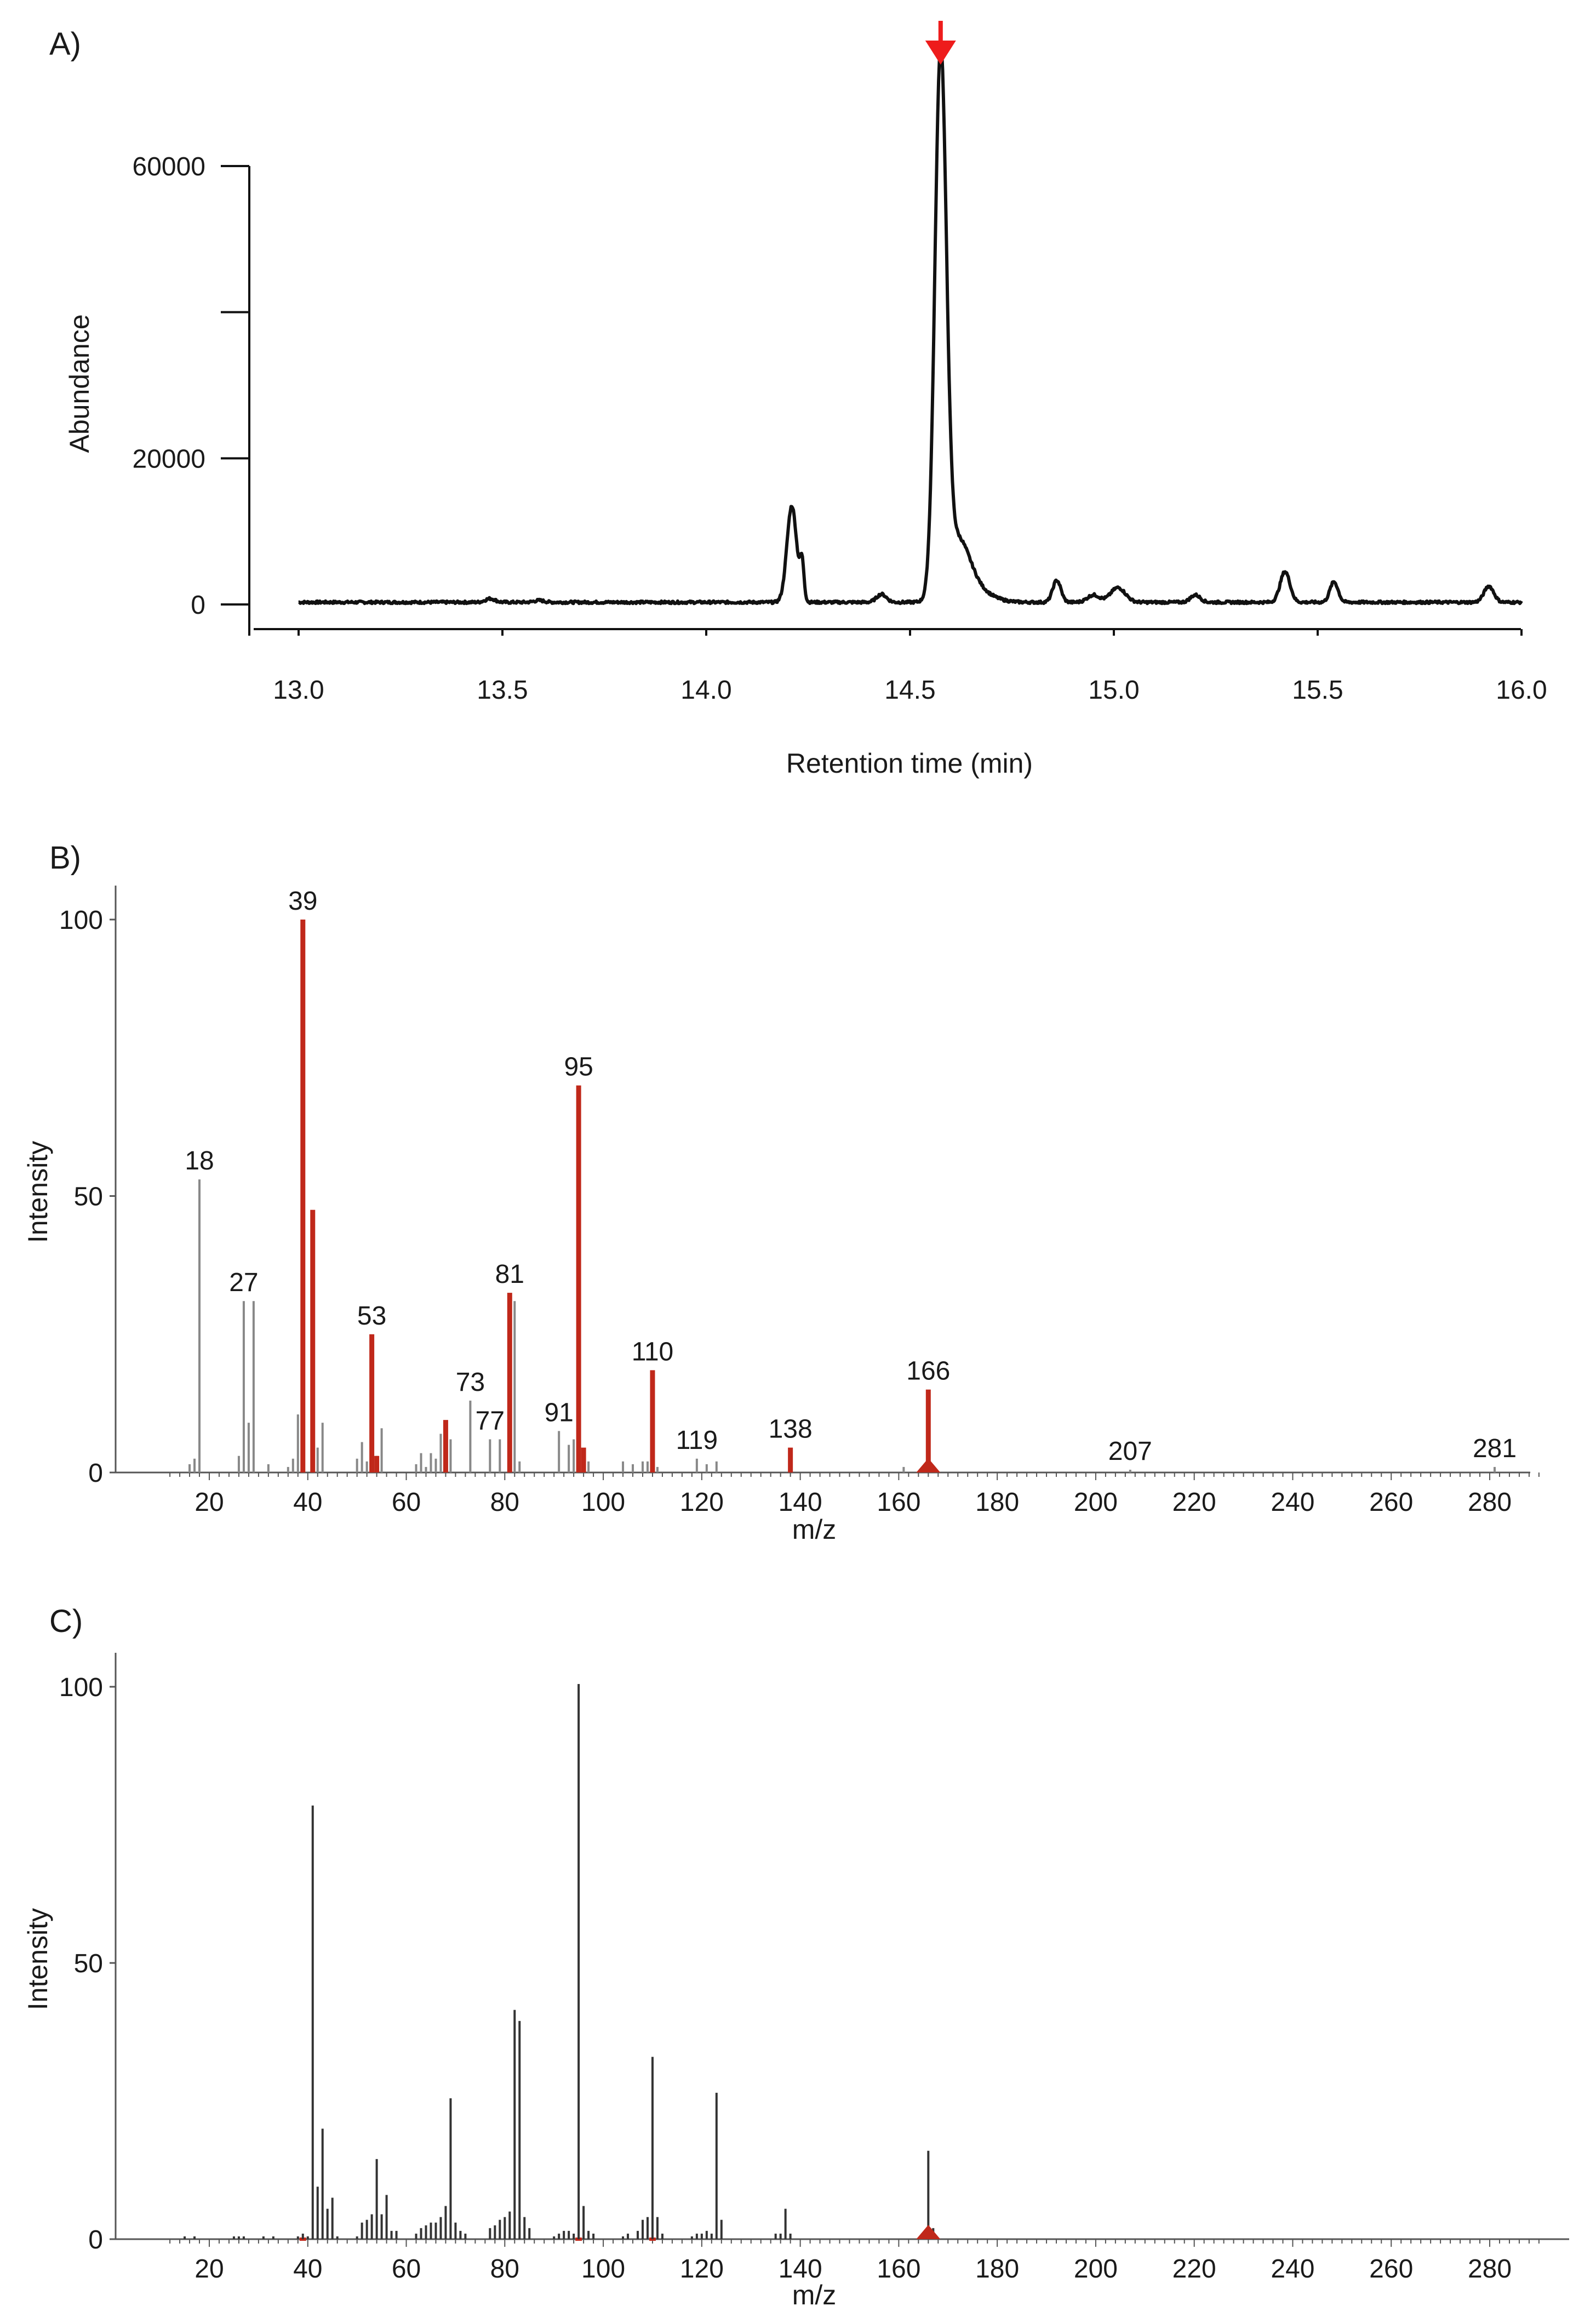  What do you see at coordinates (1490, 1502) in the screenshot?
I see `x-tick-label: 280` at bounding box center [1490, 1502].